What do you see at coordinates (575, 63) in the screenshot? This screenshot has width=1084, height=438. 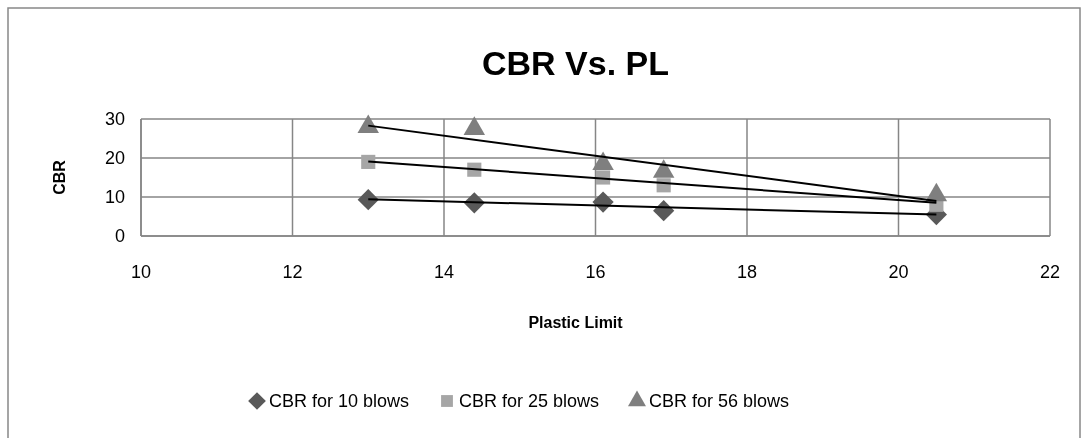 I see `chart-title: CBR Vs. PL` at bounding box center [575, 63].